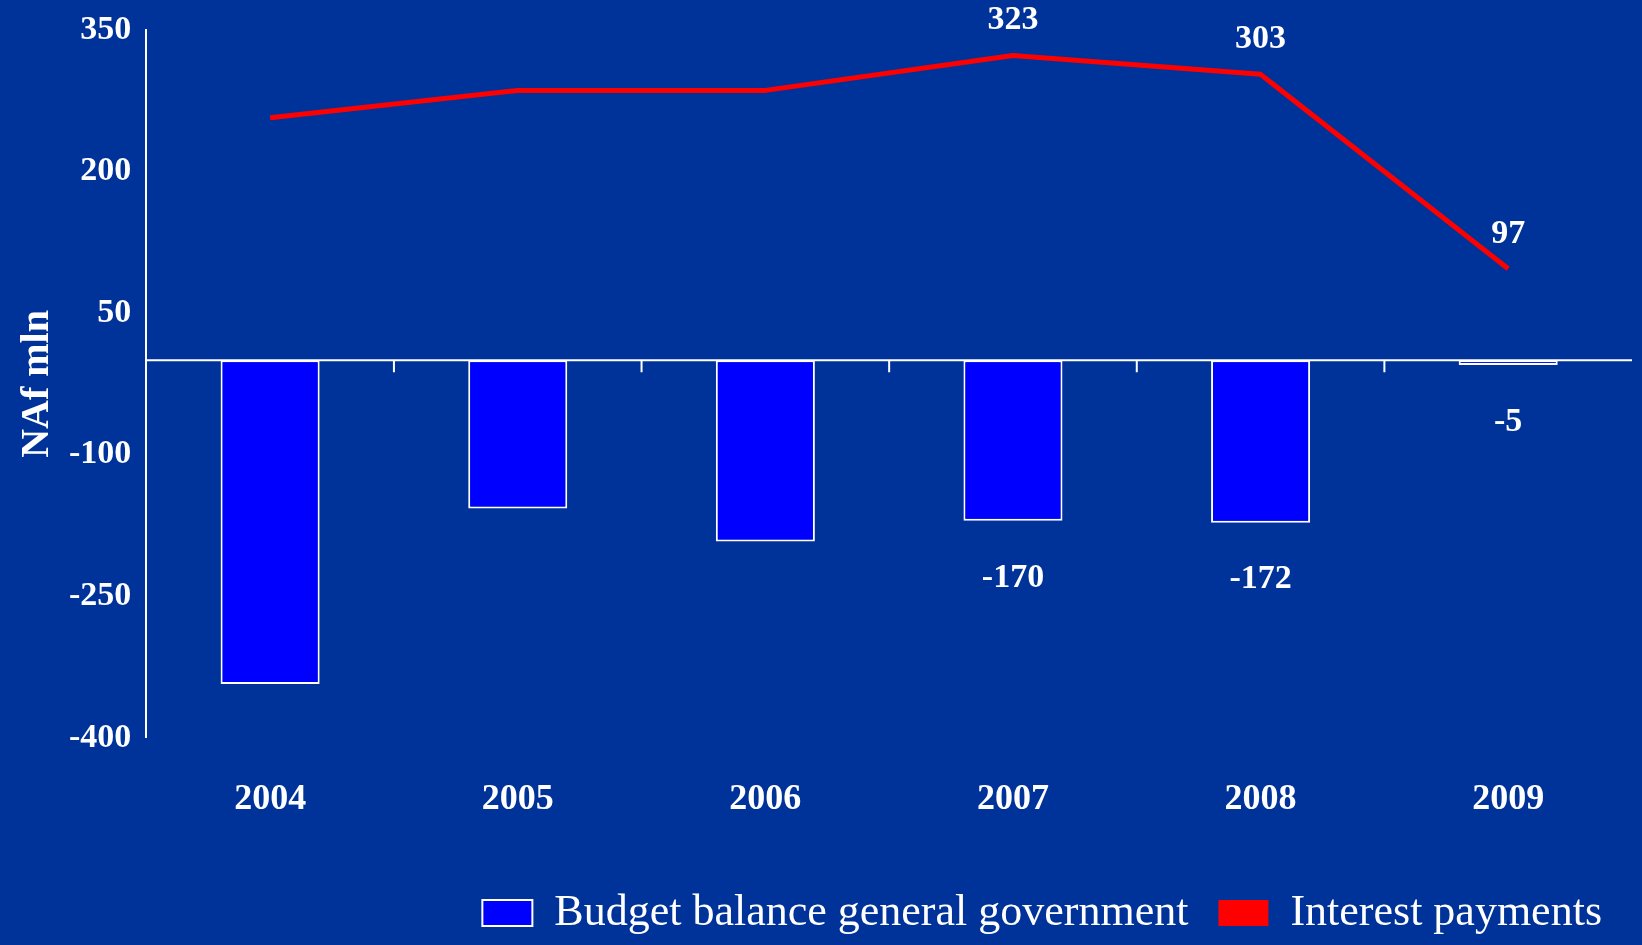  I want to click on y-tick-label: 350, so click(106, 27).